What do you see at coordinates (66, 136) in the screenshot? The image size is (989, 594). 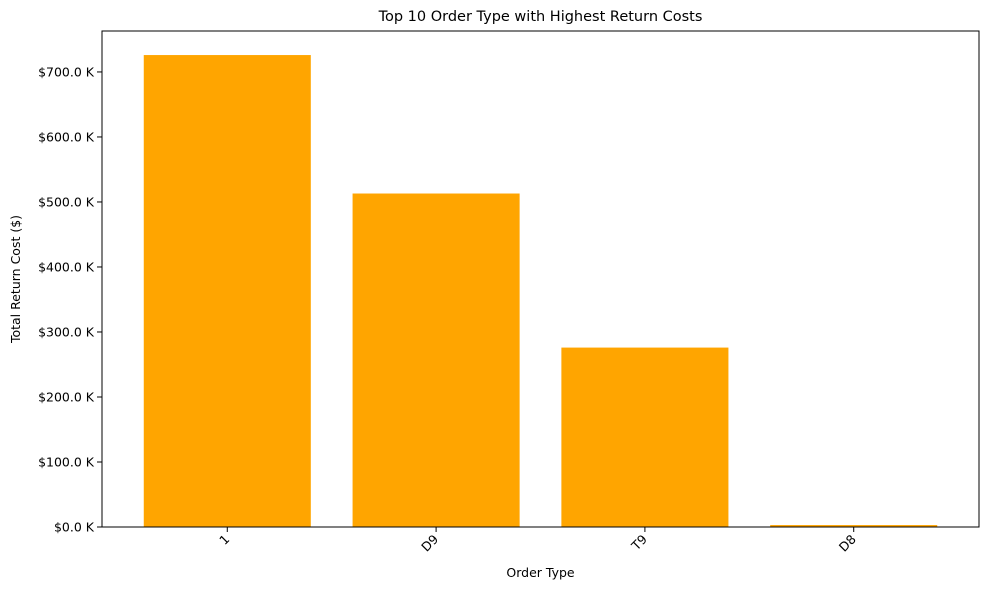 I see `y-tick-label: $600.0 K` at bounding box center [66, 136].